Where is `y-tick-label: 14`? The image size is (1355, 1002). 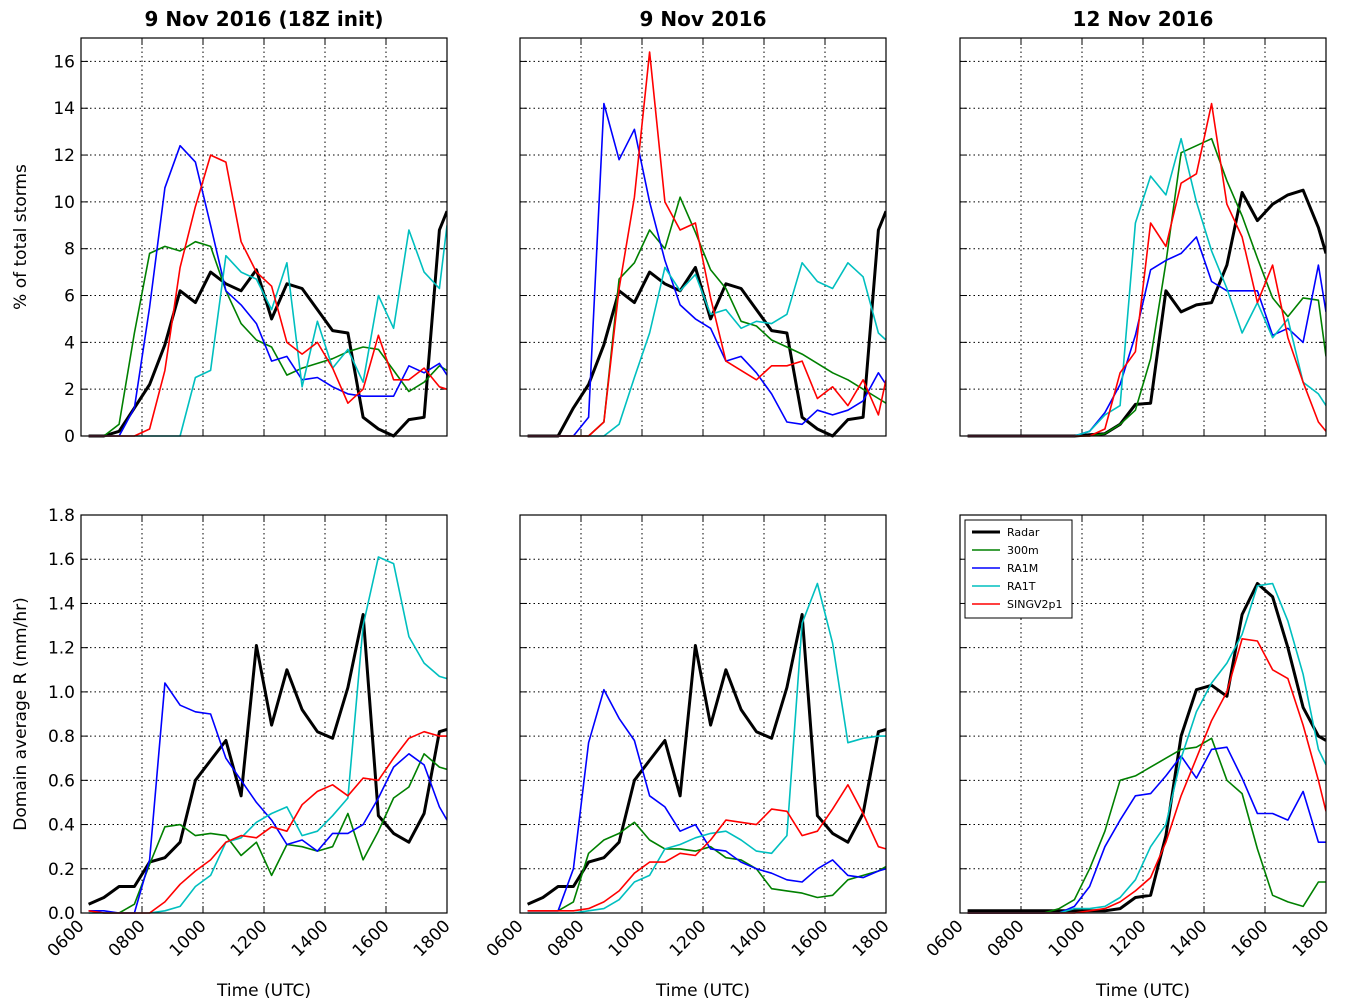
y-tick-label: 14 is located at coordinates (64, 109).